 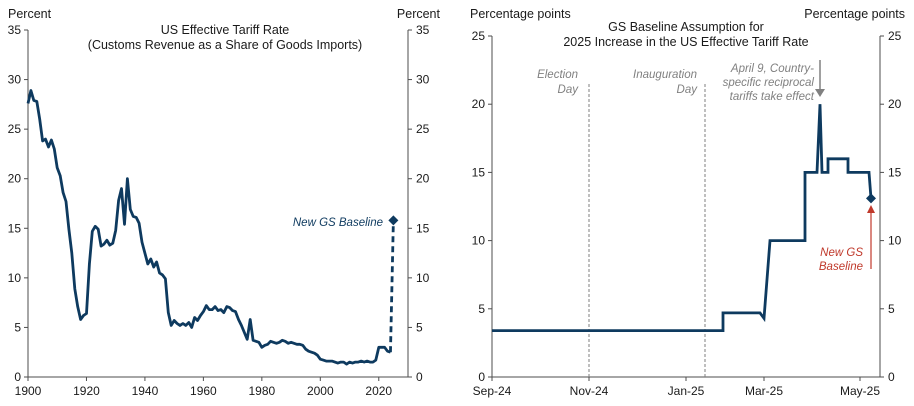 I want to click on right-baseline-label-line2: Baseline, so click(x=841, y=267).